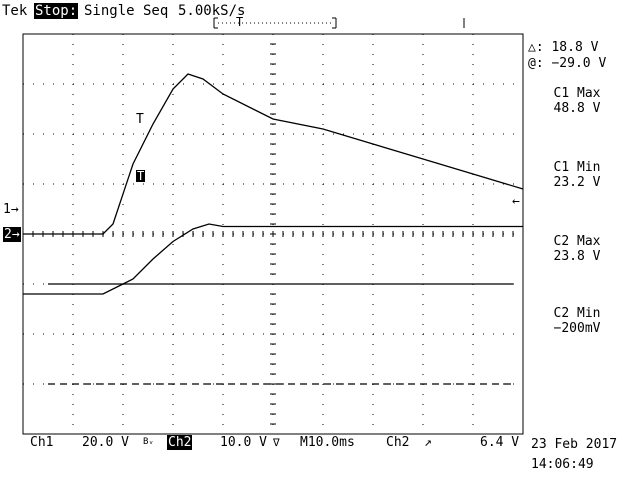 Image resolution: width=640 pixels, height=480 pixels. What do you see at coordinates (11, 209) in the screenshot?
I see `ch1-reference-marker: 1→` at bounding box center [11, 209].